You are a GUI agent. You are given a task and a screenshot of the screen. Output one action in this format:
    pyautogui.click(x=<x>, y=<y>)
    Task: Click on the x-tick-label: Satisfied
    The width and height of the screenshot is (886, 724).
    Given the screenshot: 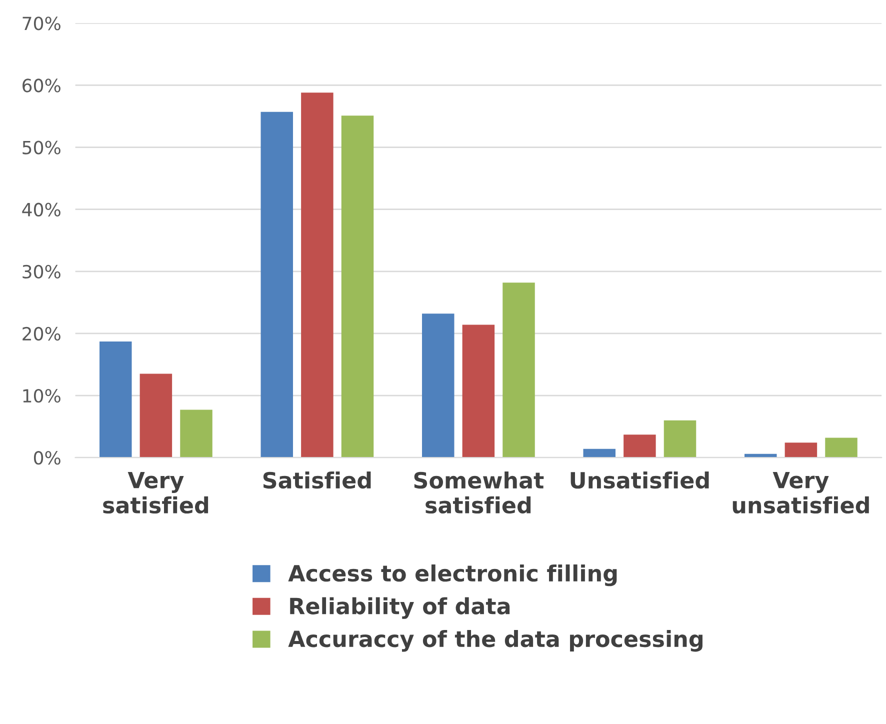 What is the action you would take?
    pyautogui.click(x=317, y=480)
    